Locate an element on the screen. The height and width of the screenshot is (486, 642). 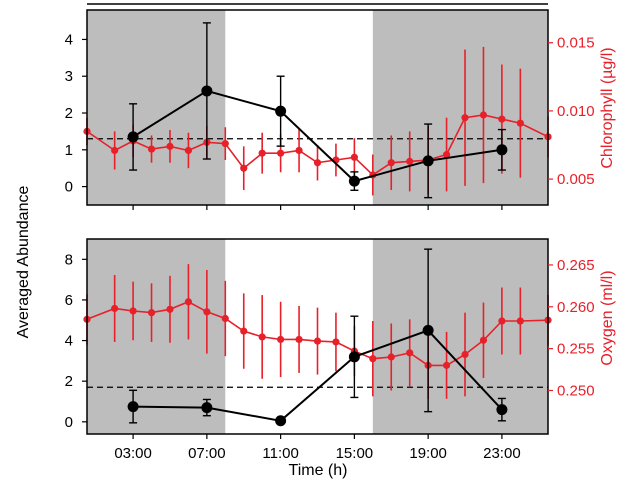
right-tick-label-d-0: 0.250 is located at coordinates (576, 390).